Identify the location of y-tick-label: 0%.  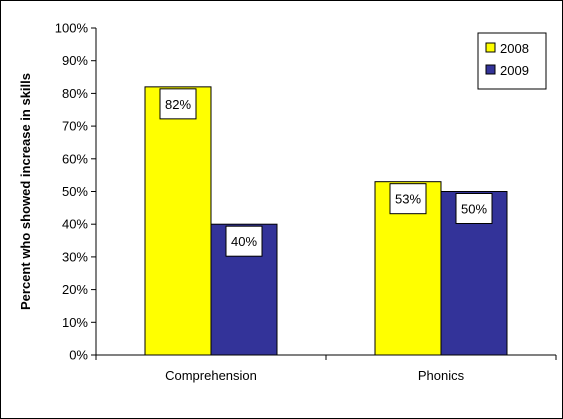
(78, 355).